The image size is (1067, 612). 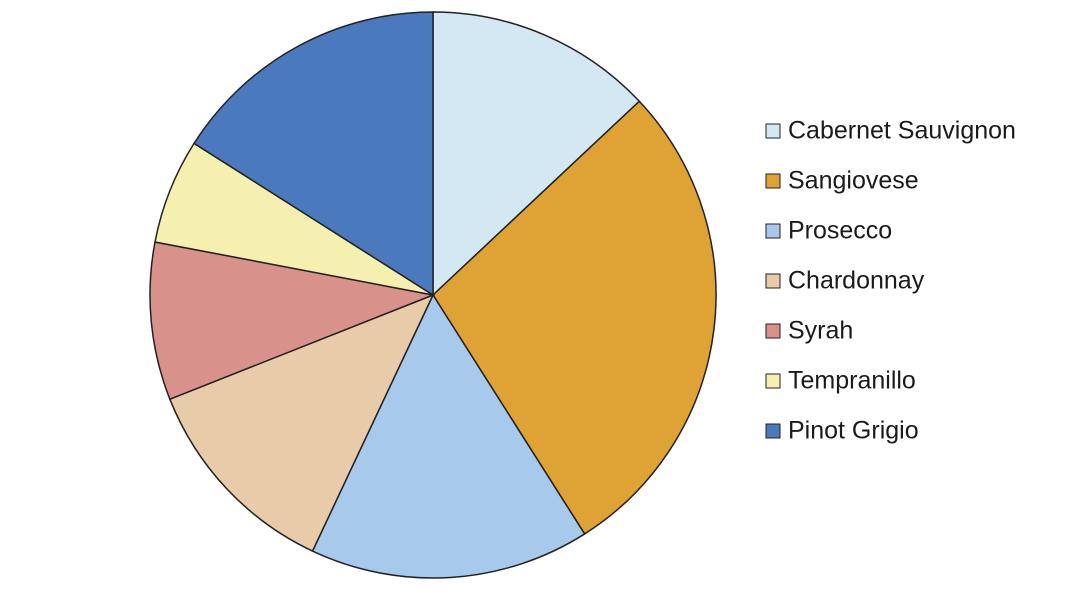 What do you see at coordinates (840, 231) in the screenshot?
I see `legend-label: Prosecco` at bounding box center [840, 231].